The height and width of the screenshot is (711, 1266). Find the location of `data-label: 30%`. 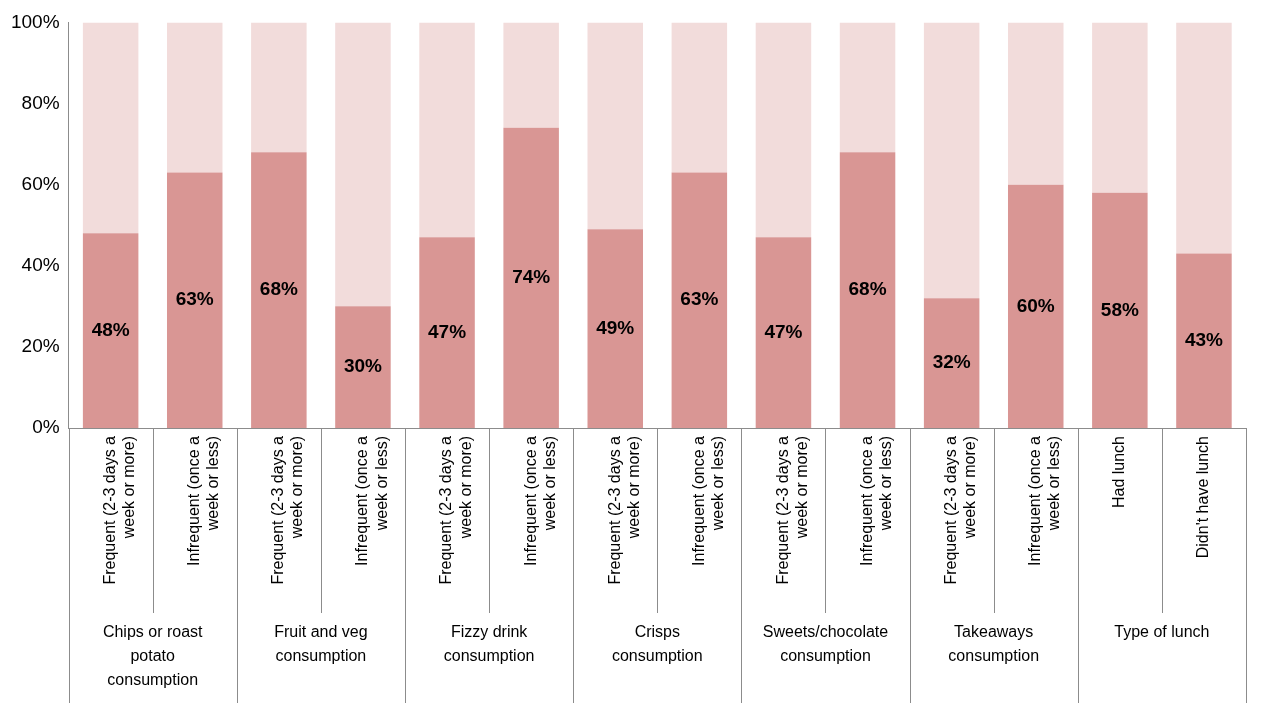

data-label: 30% is located at coordinates (363, 366).